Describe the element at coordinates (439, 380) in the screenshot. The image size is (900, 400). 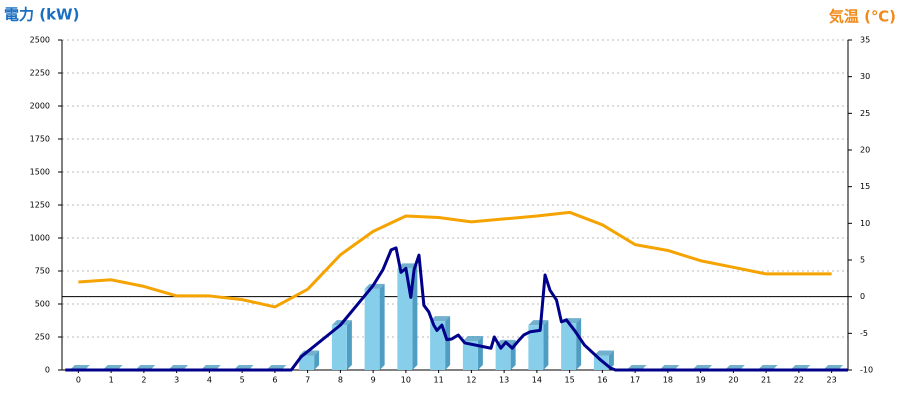
I see `x-tick-label: 11` at that location.